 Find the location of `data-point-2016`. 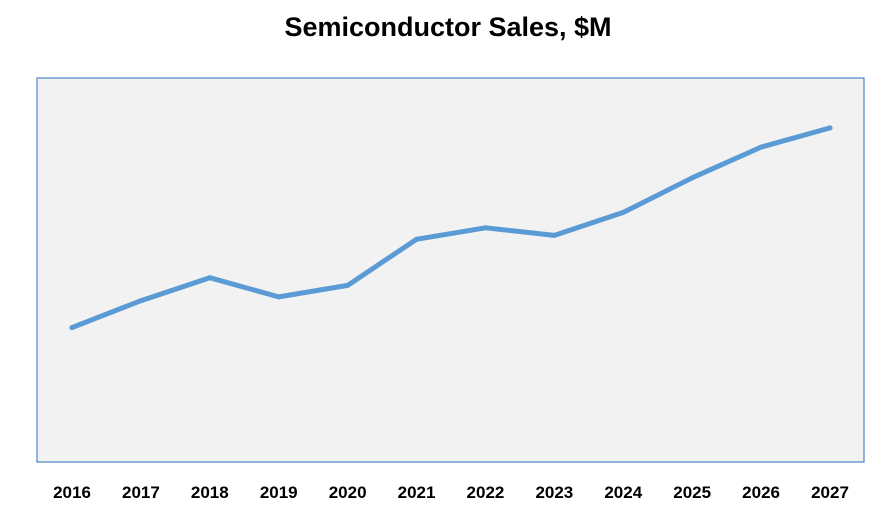

data-point-2016 is located at coordinates (72, 328).